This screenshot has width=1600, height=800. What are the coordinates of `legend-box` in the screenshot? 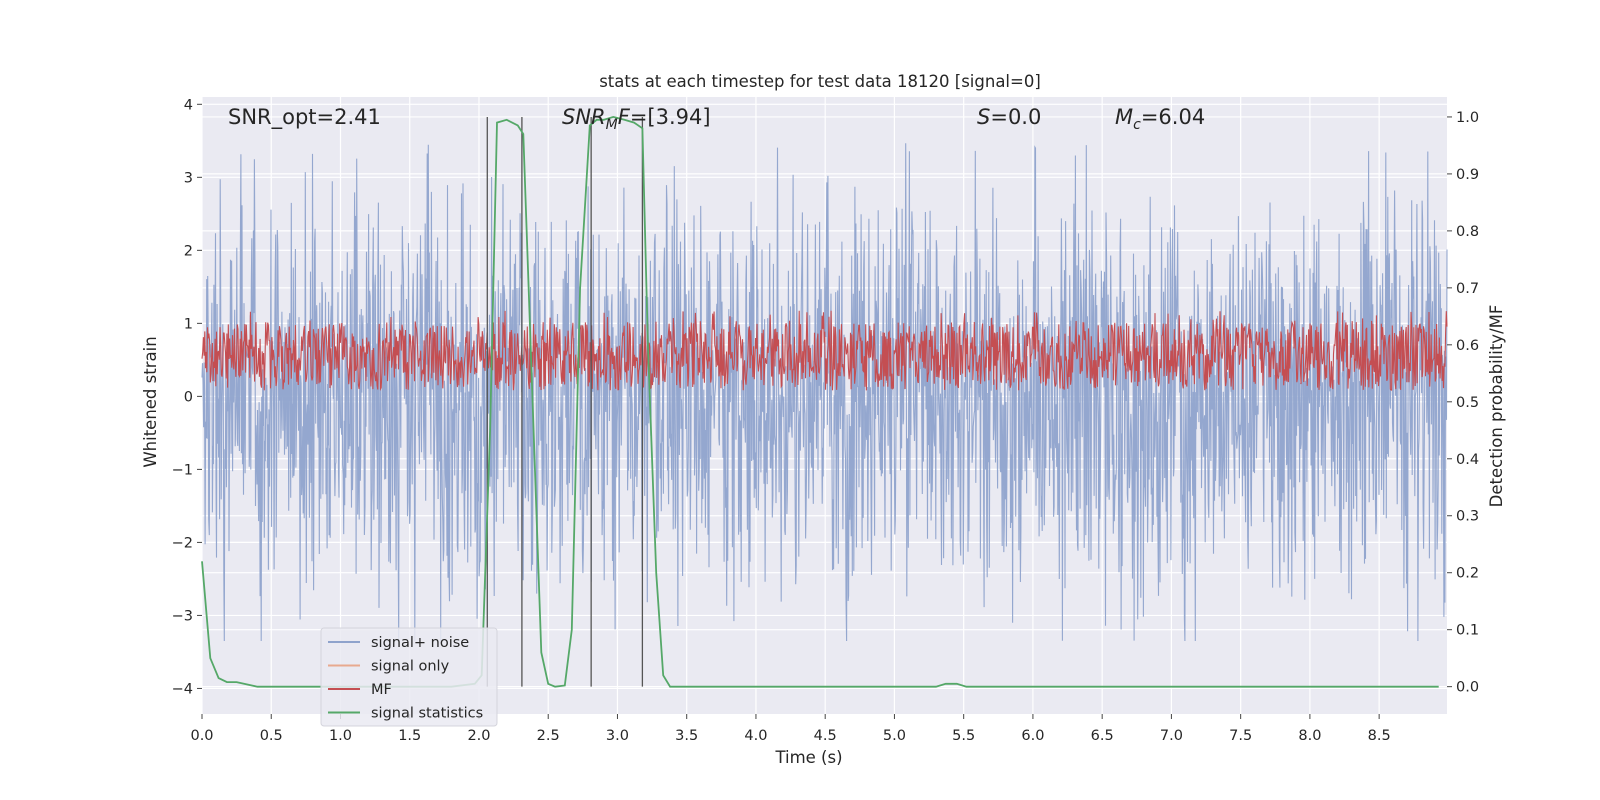 It's located at (409, 677).